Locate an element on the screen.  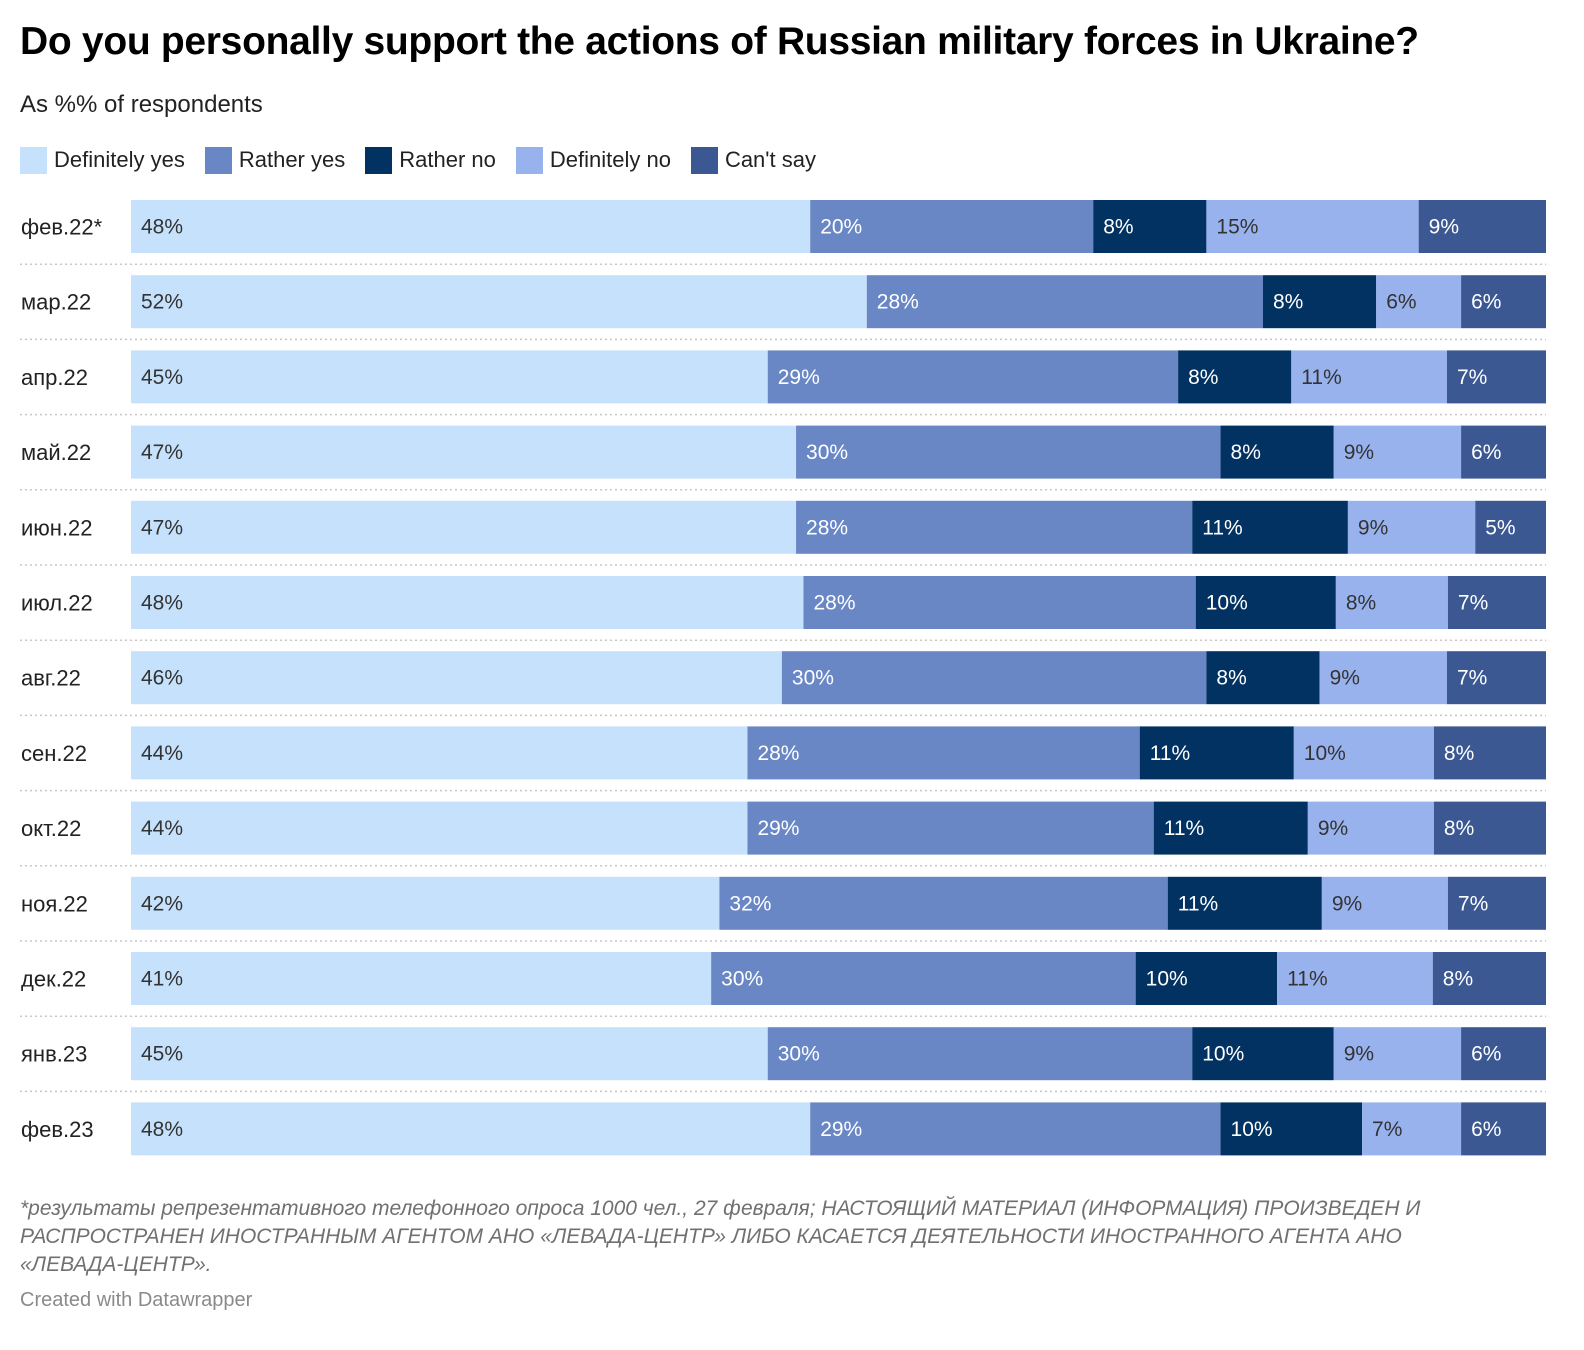
data-label: 42% is located at coordinates (162, 903).